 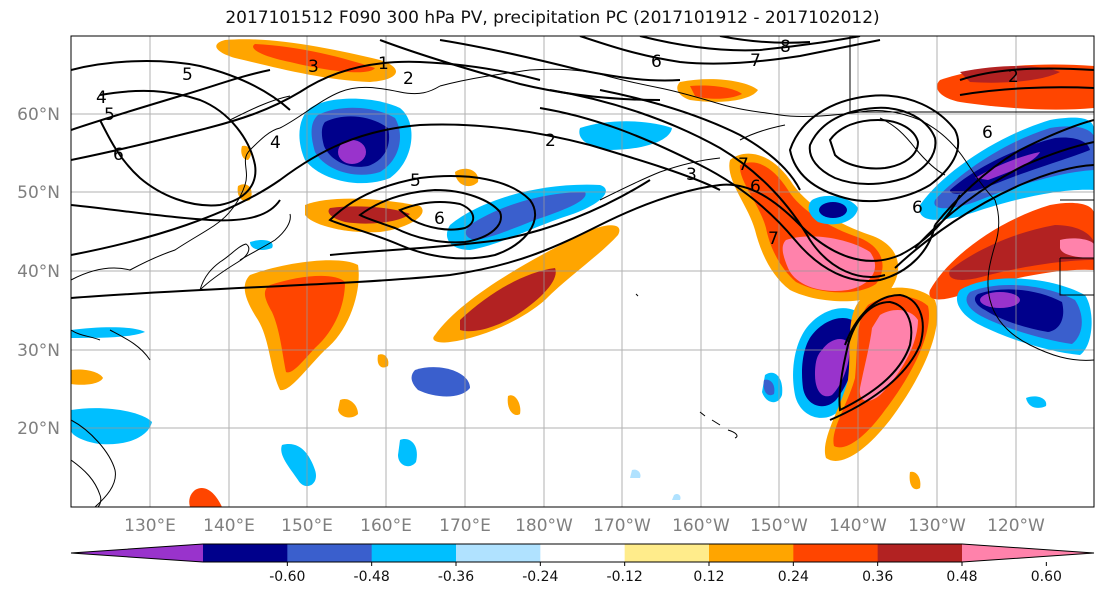 What do you see at coordinates (287, 577) in the screenshot?
I see `colorbar-tick-label: -0.60` at bounding box center [287, 577].